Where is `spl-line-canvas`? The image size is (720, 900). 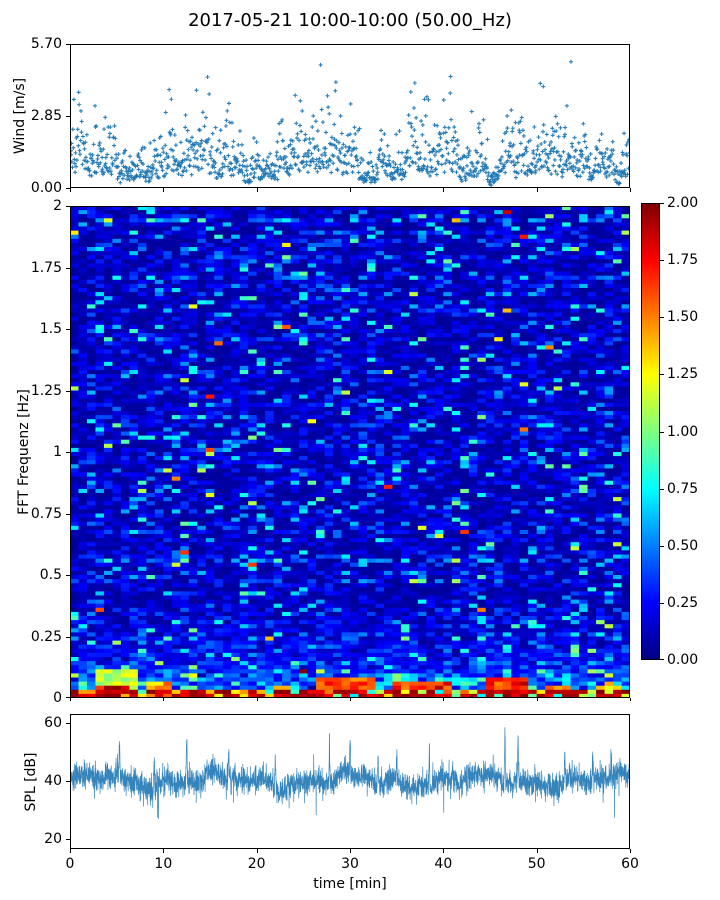
spl-line-canvas is located at coordinates (350, 781).